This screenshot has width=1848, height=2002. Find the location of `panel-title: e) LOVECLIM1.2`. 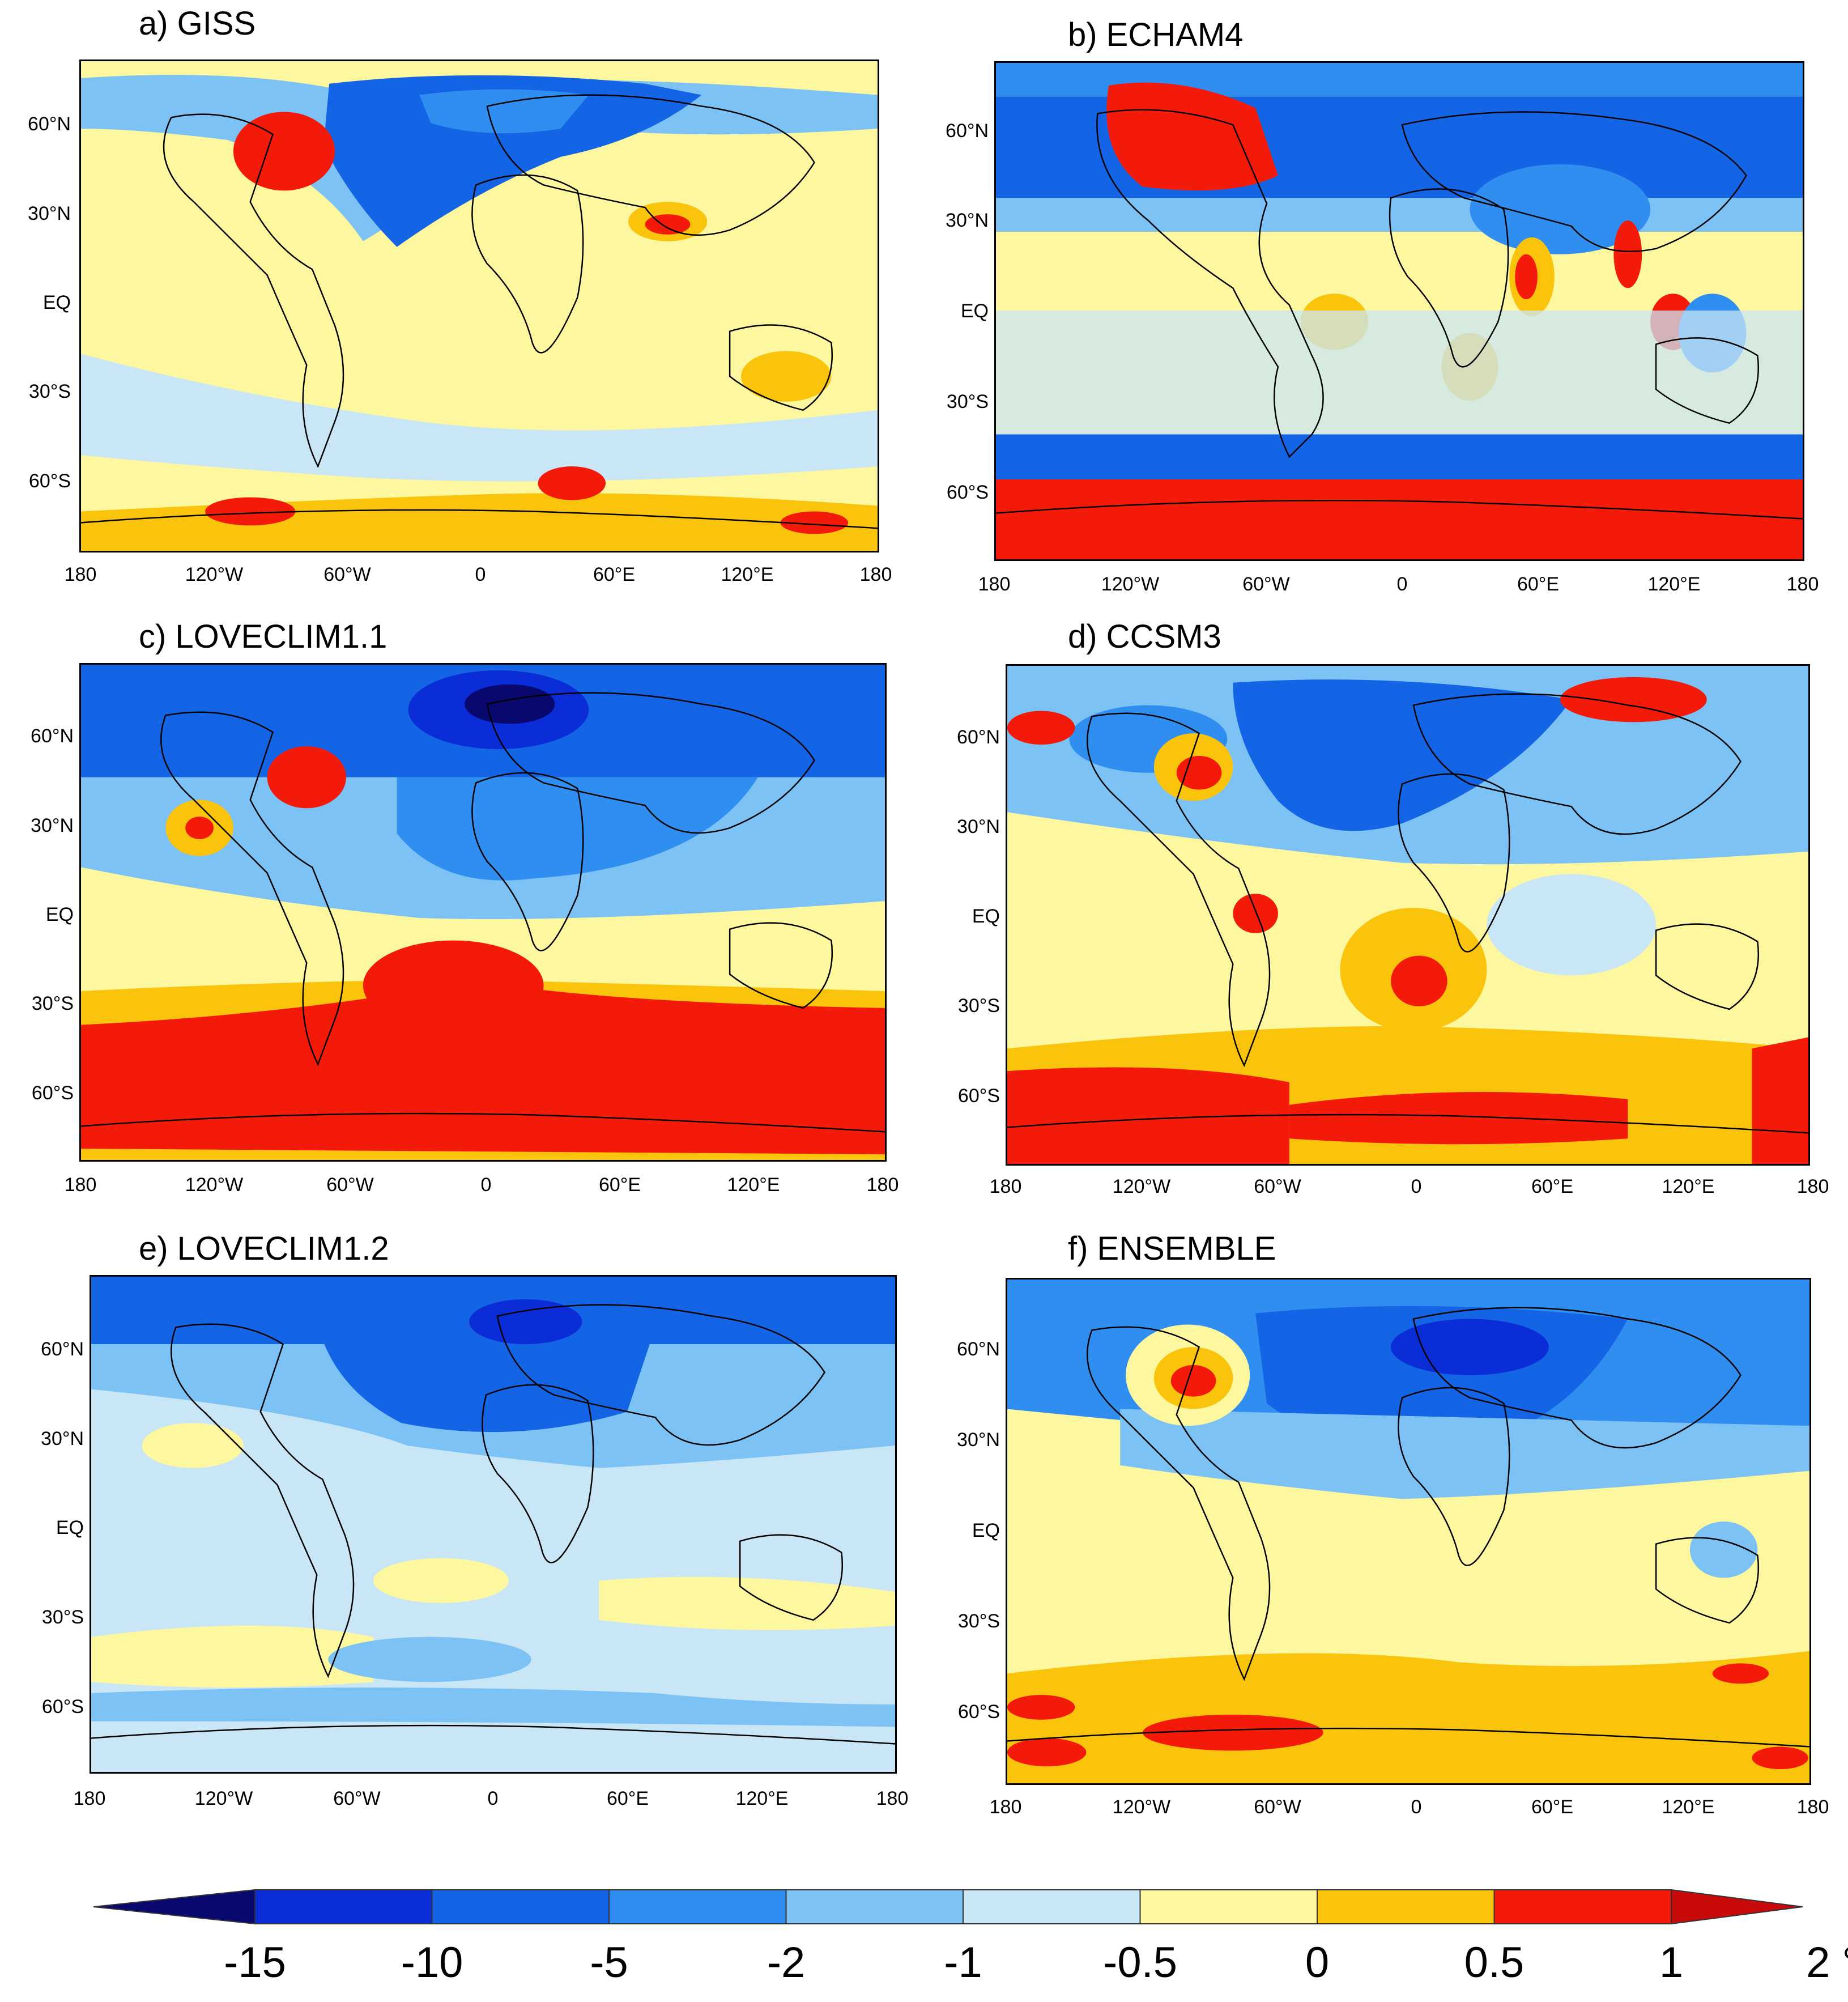

panel-title: e) LOVECLIM1.2 is located at coordinates (264, 1249).